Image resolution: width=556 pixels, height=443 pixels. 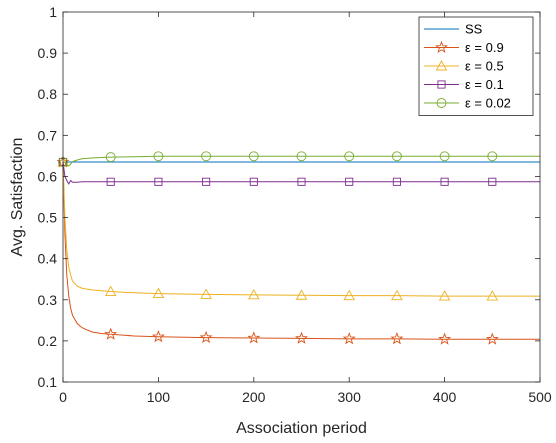 What do you see at coordinates (464, 47) in the screenshot?
I see `legend-item: ε = 0.9` at bounding box center [464, 47].